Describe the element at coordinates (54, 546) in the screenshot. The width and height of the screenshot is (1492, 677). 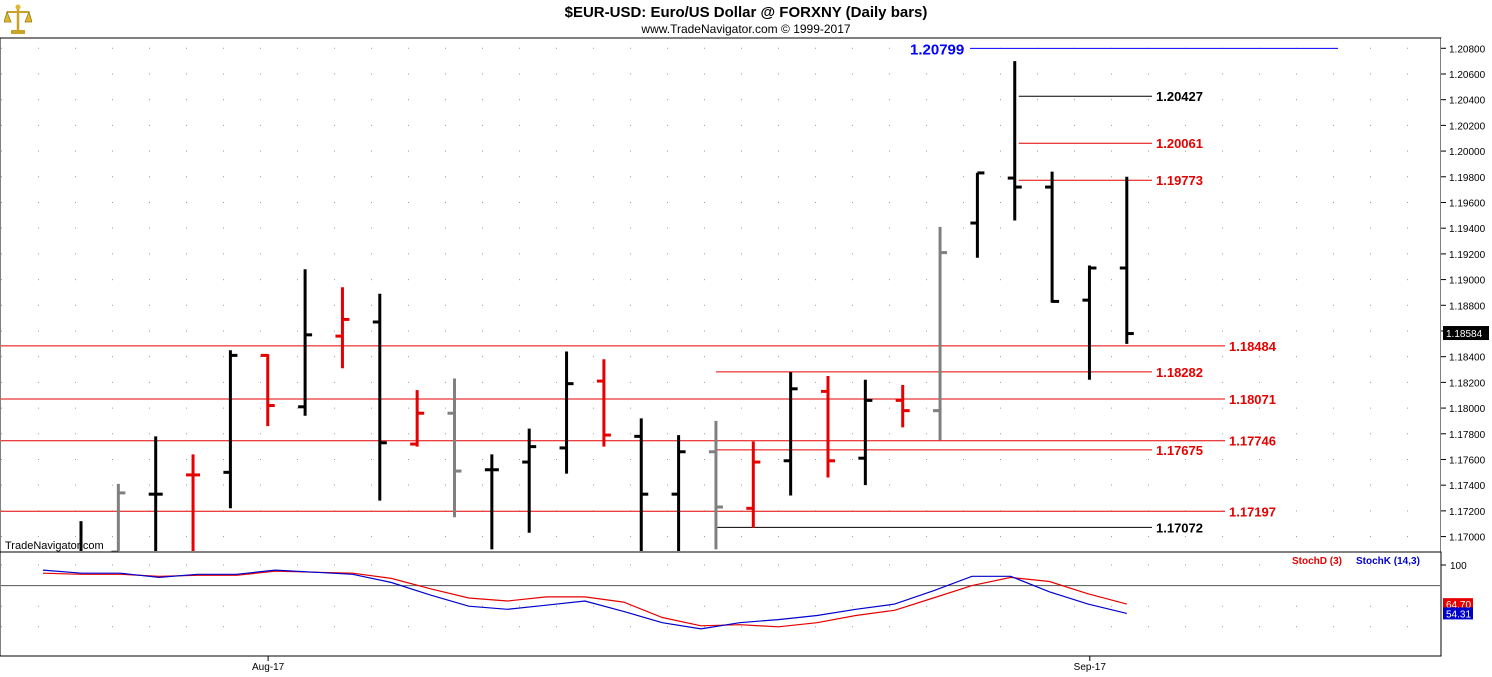
I see `watermark: TradeNavigator.com` at that location.